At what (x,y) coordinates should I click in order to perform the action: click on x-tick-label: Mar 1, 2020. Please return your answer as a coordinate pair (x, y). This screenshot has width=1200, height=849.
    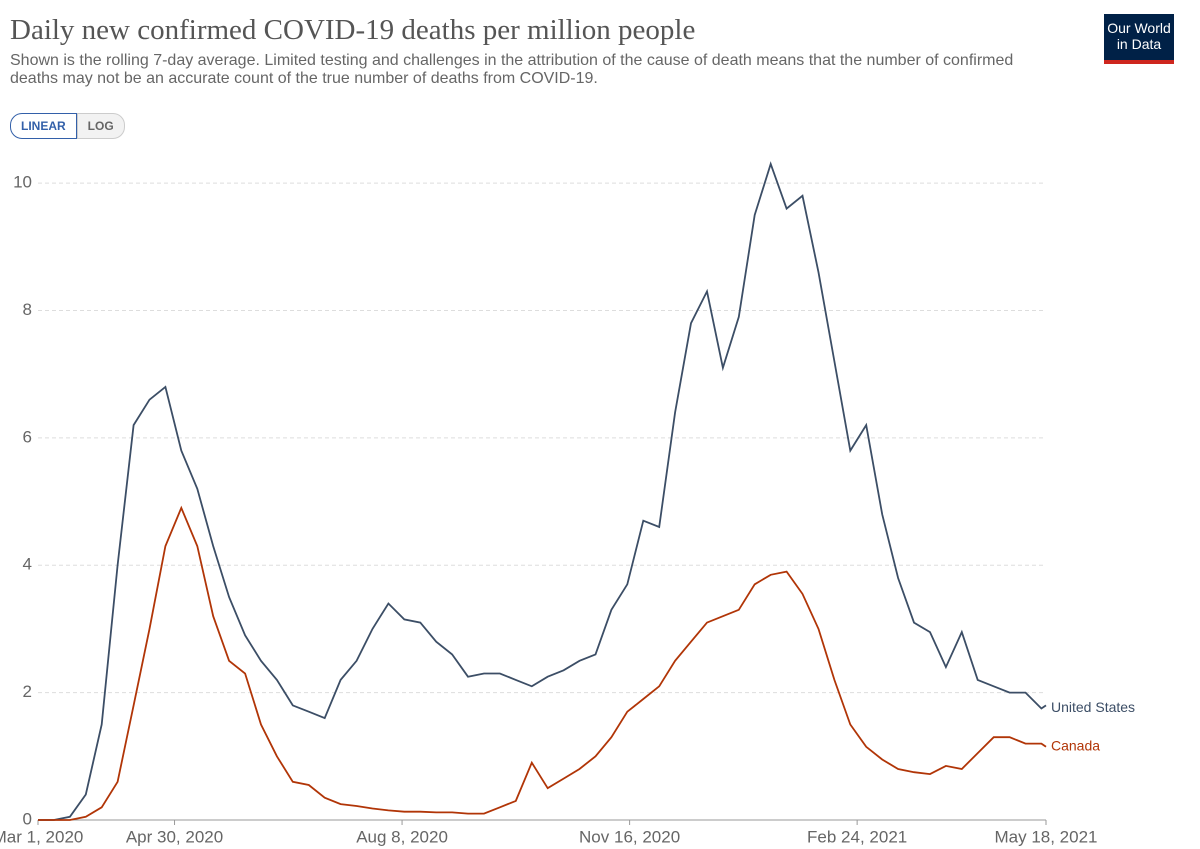
    Looking at the image, I should click on (41, 836).